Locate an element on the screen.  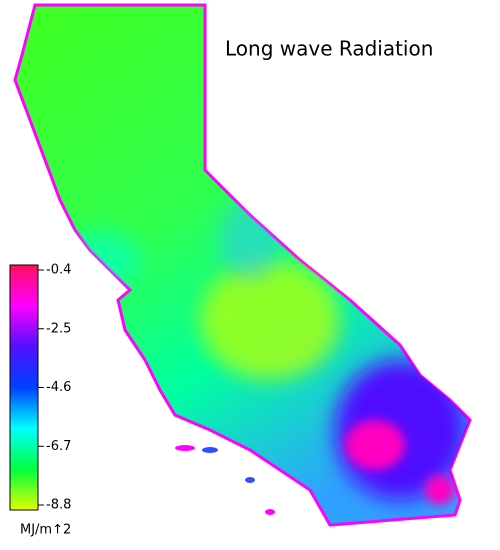
colorbar-ticks: -0.4 -2.5 -4.6 -6.7 -8.8 is located at coordinates (54, 388).